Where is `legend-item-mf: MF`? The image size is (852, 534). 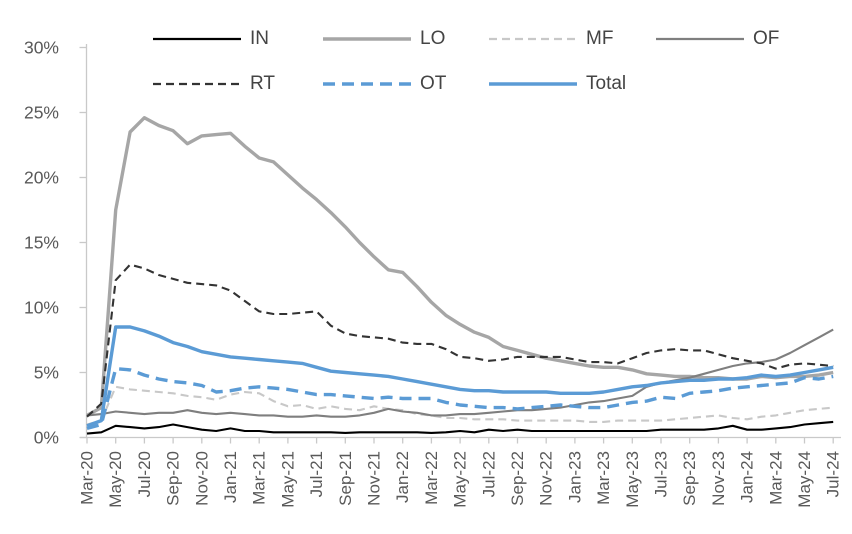 legend-item-mf: MF is located at coordinates (551, 39).